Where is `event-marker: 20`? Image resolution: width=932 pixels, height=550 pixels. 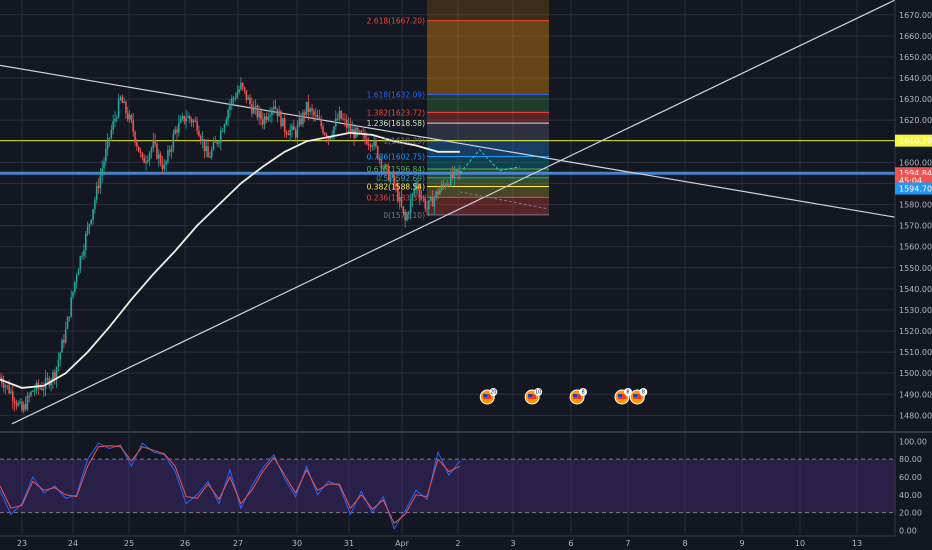 event-marker: 20 is located at coordinates (488, 396).